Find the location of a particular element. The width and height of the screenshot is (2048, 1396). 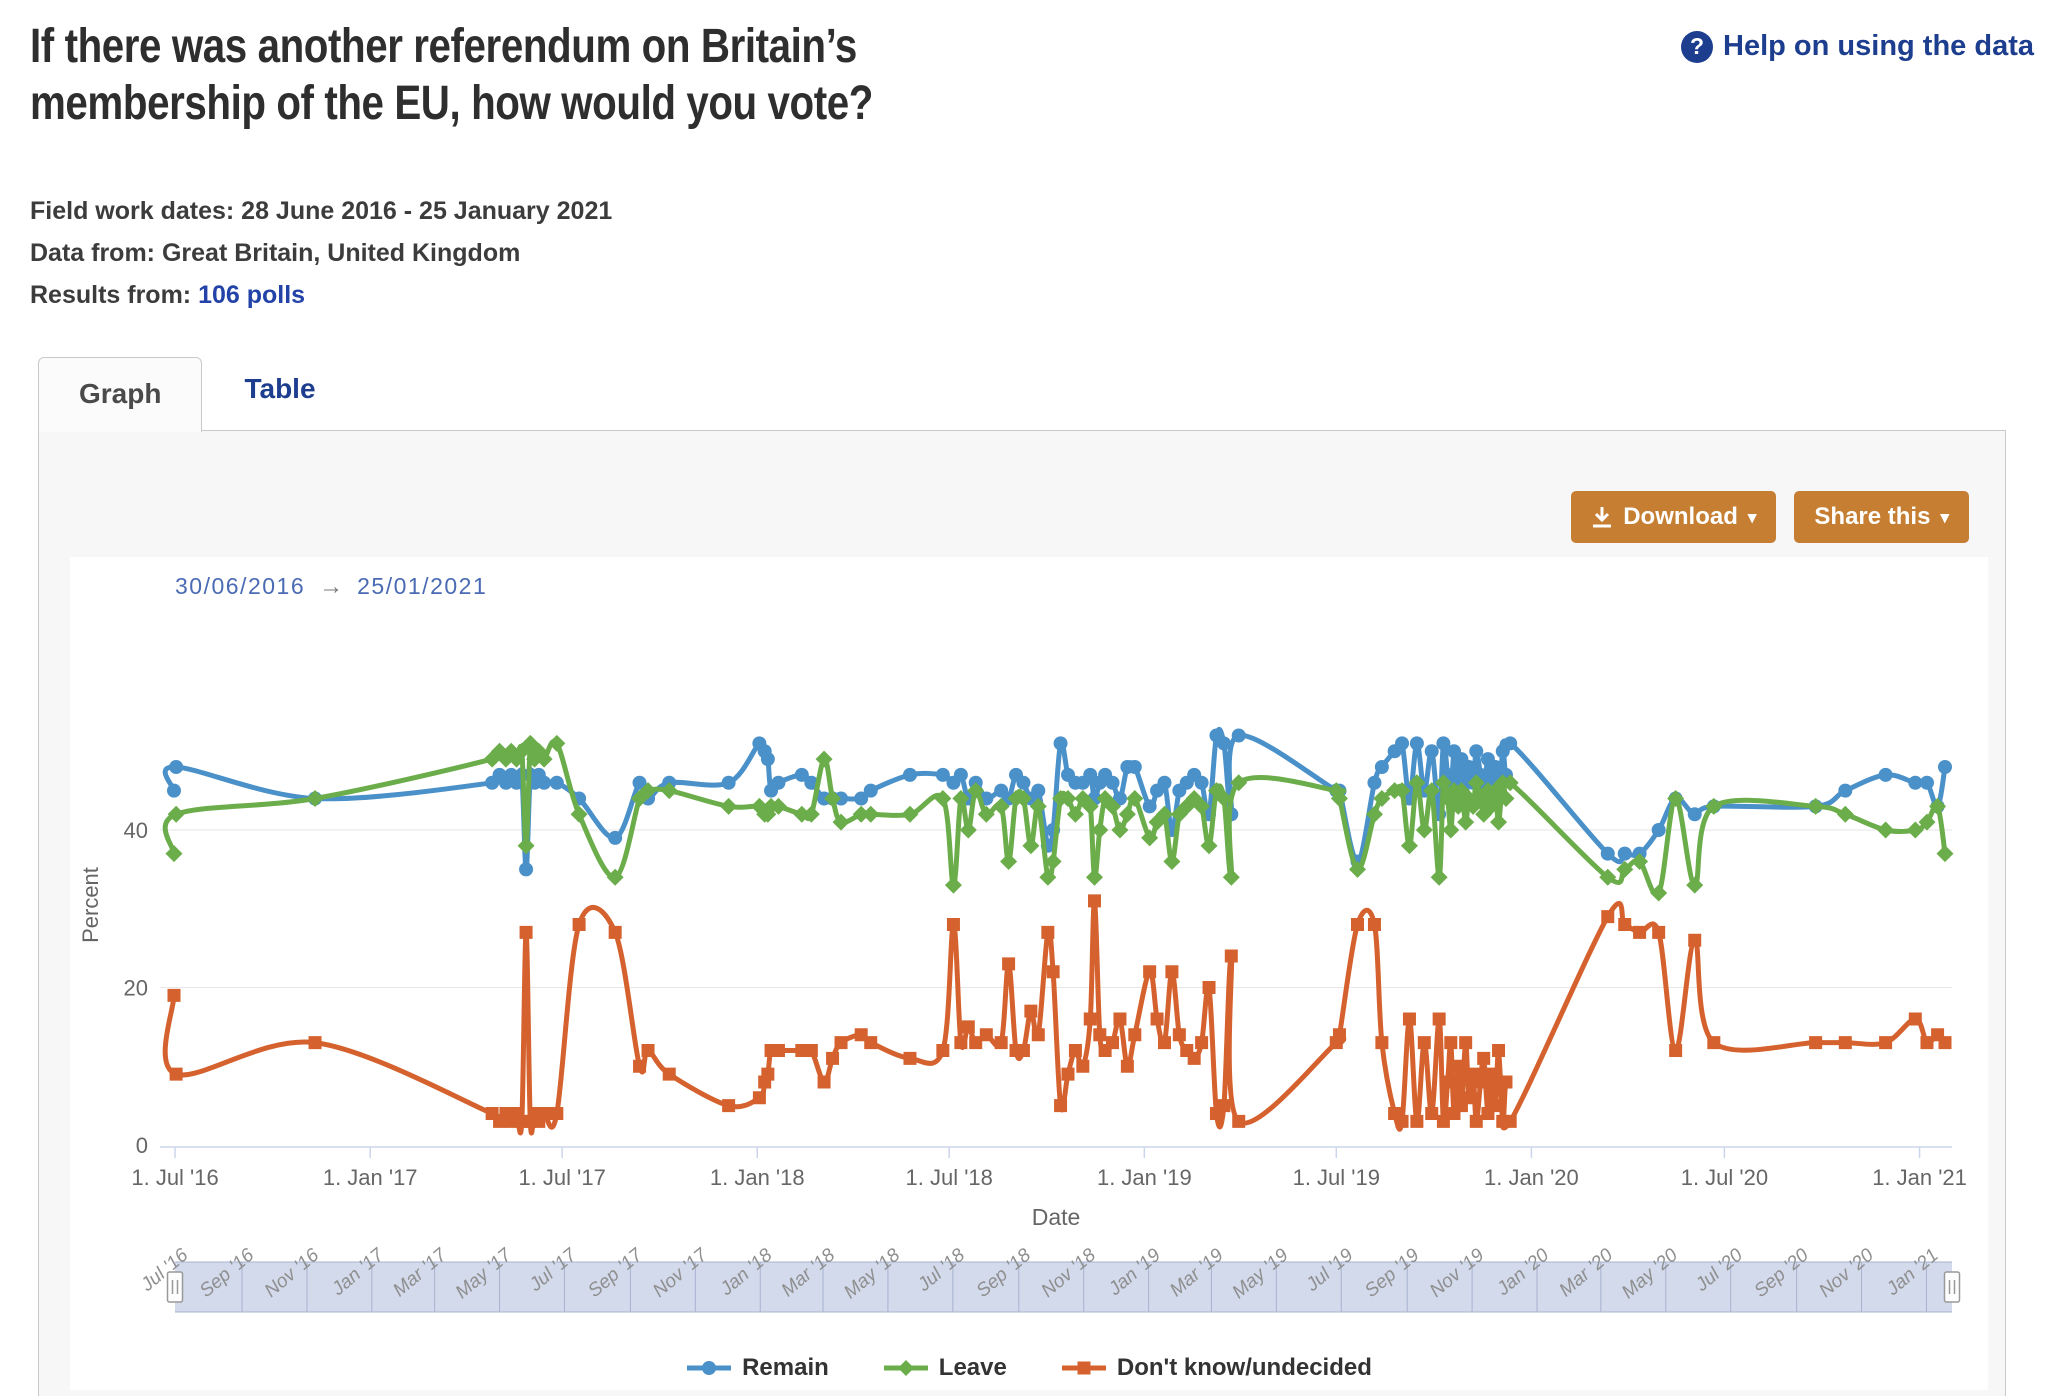

polls-count-link: 106 polls is located at coordinates (252, 295).